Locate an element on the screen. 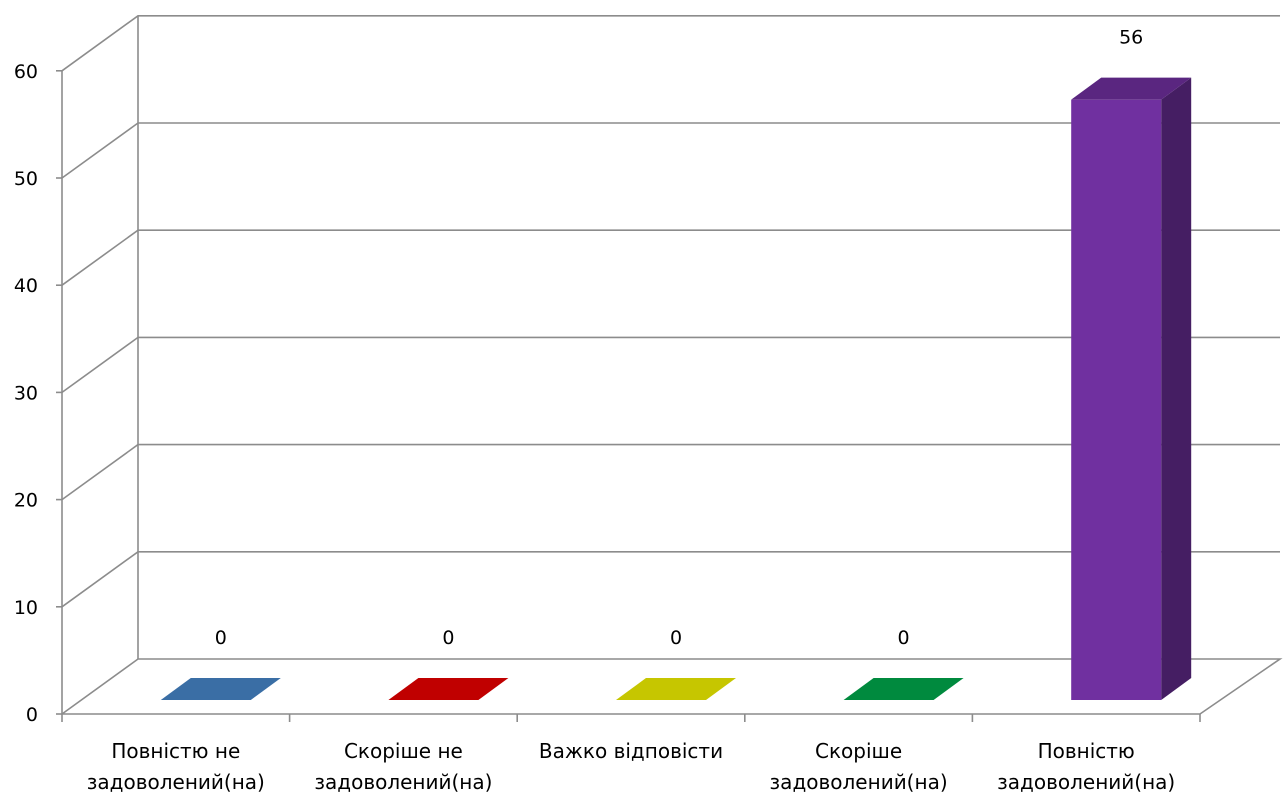  y-tick-label: 10 is located at coordinates (26, 608).